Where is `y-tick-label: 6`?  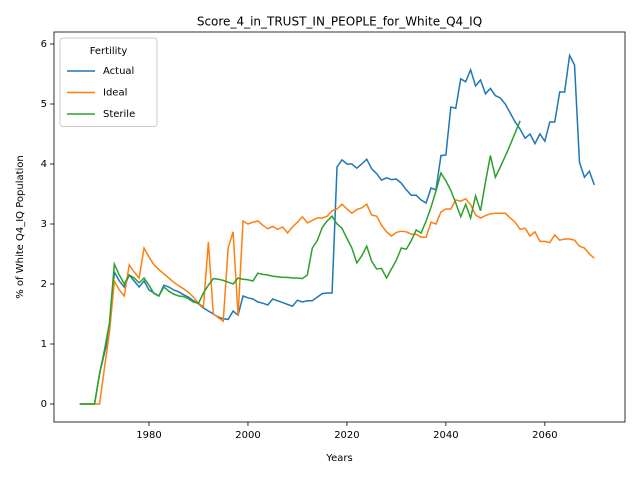
y-tick-label: 6 is located at coordinates (44, 44).